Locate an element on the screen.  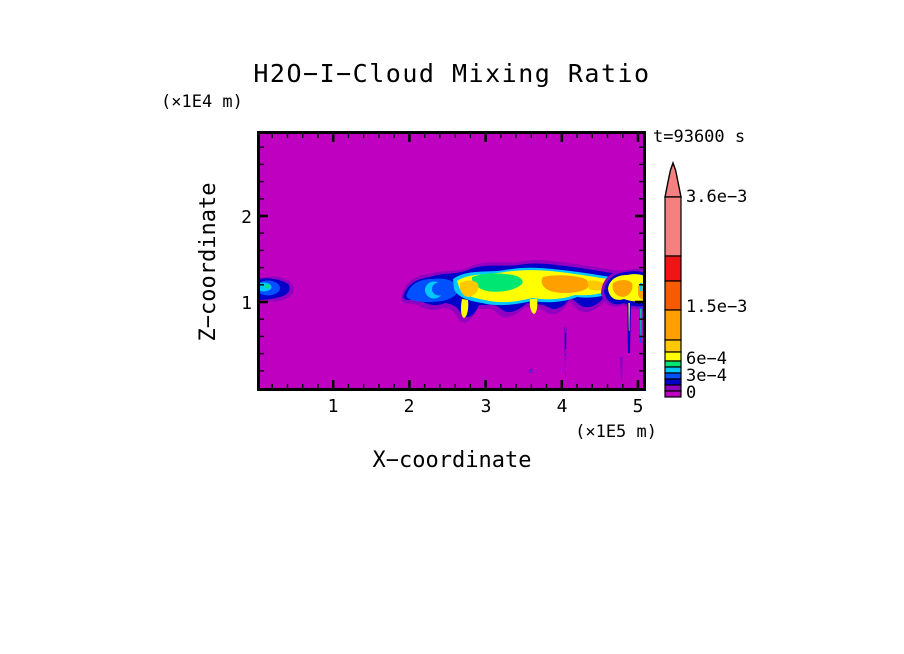
x-tick-label-2: 2 is located at coordinates (409, 406).